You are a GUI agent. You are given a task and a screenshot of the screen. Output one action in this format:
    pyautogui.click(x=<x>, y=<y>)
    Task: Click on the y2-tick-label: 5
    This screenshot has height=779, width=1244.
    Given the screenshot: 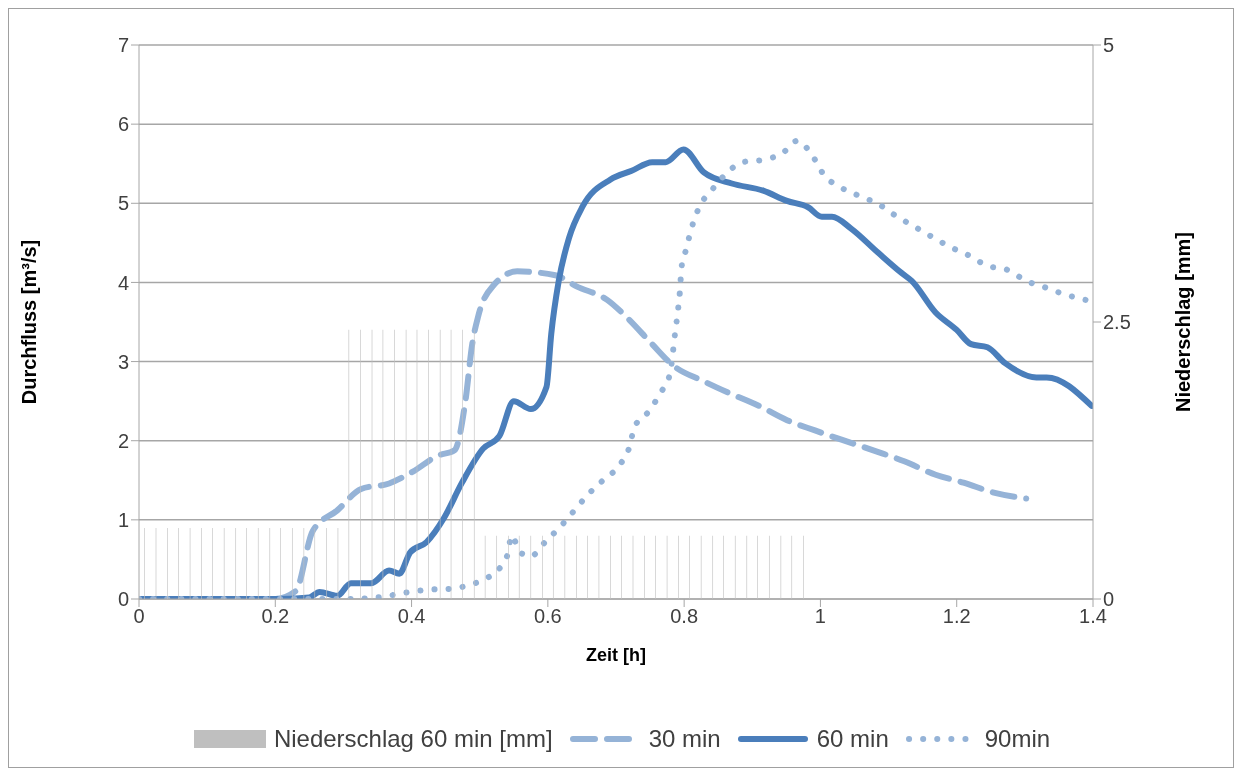 What is the action you would take?
    pyautogui.click(x=1109, y=45)
    